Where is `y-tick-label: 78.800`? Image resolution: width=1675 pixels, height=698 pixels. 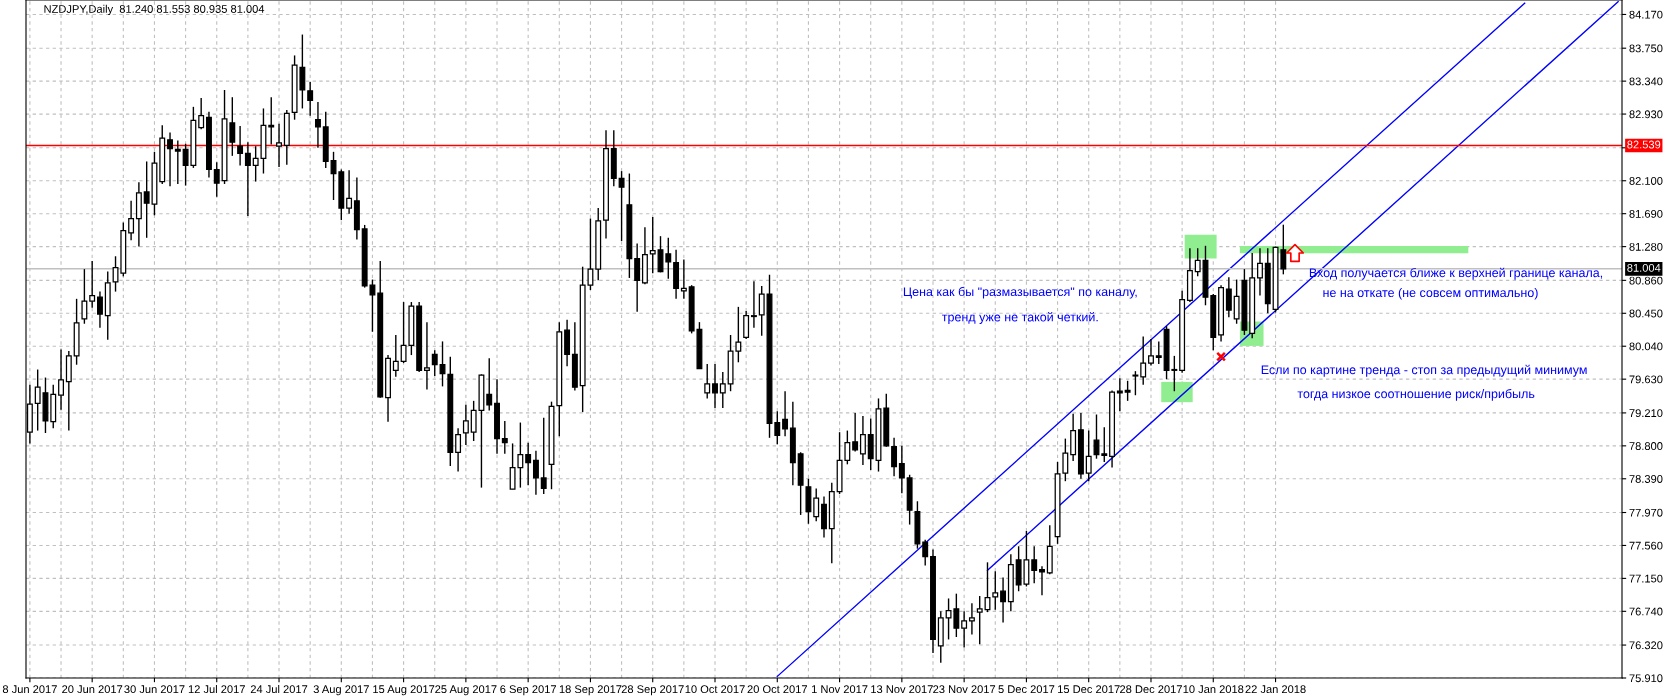 y-tick-label: 78.800 is located at coordinates (1646, 446).